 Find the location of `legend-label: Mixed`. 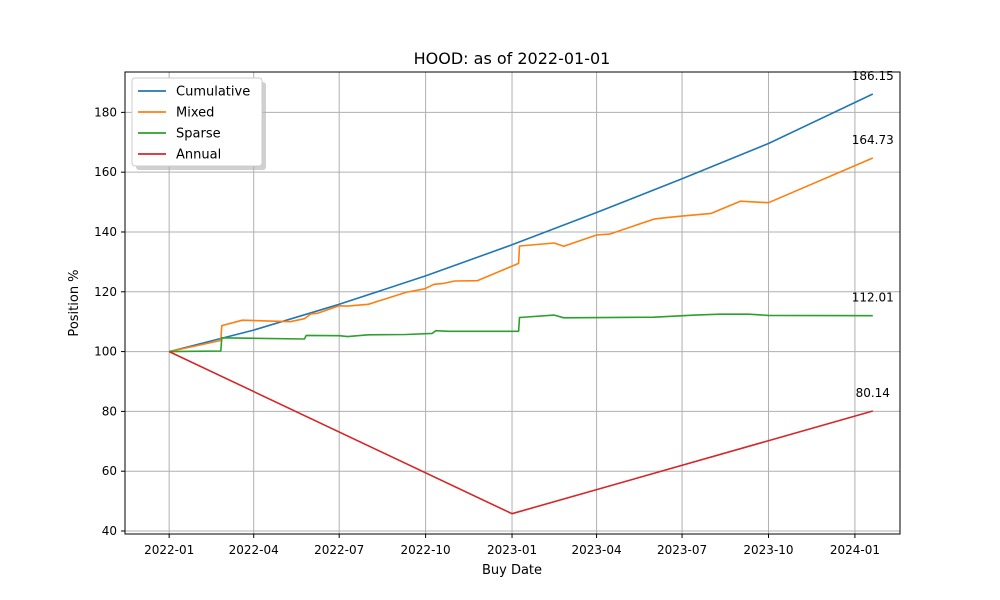

legend-label: Mixed is located at coordinates (195, 113).